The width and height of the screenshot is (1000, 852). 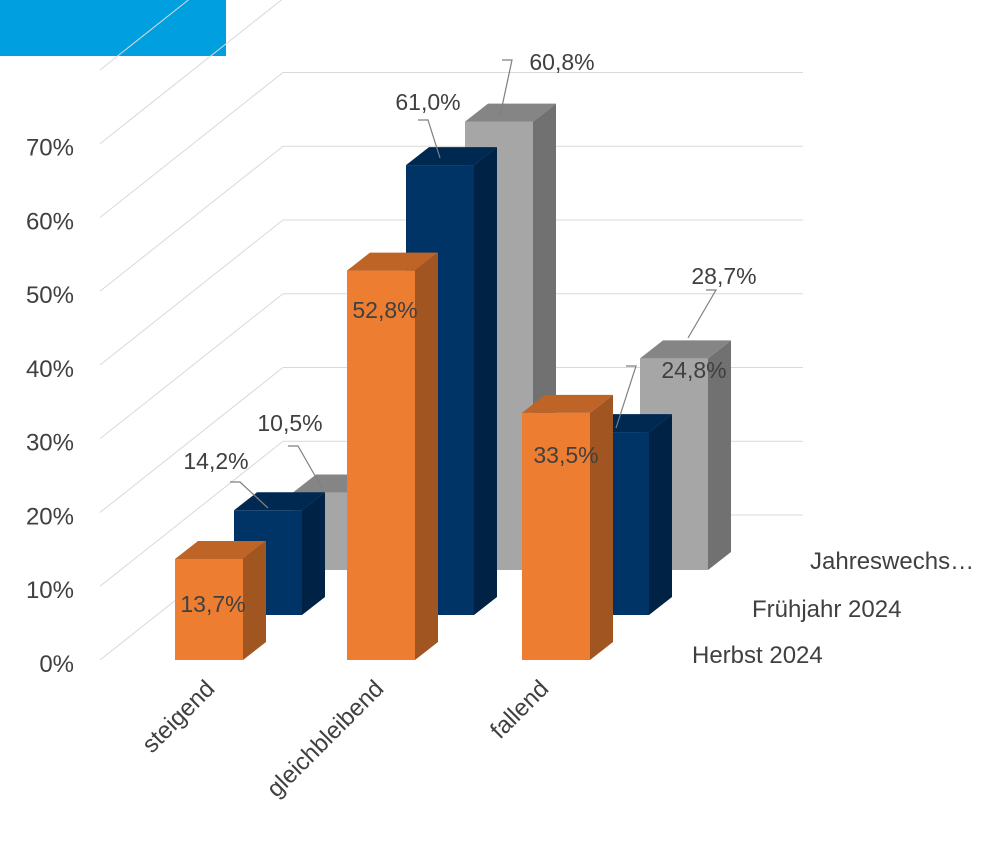 I want to click on x-tick-label: fallend, so click(x=519, y=709).